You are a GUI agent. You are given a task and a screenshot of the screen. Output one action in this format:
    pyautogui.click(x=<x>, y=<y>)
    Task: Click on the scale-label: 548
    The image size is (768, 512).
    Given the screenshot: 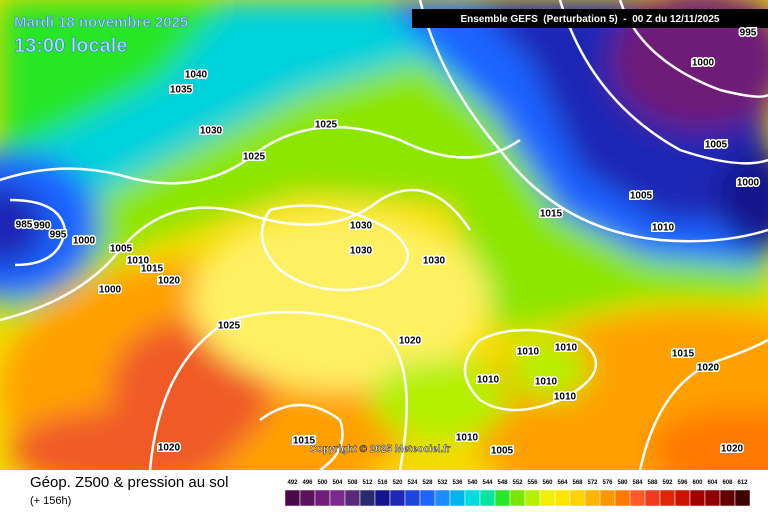 What is the action you would take?
    pyautogui.click(x=502, y=483)
    